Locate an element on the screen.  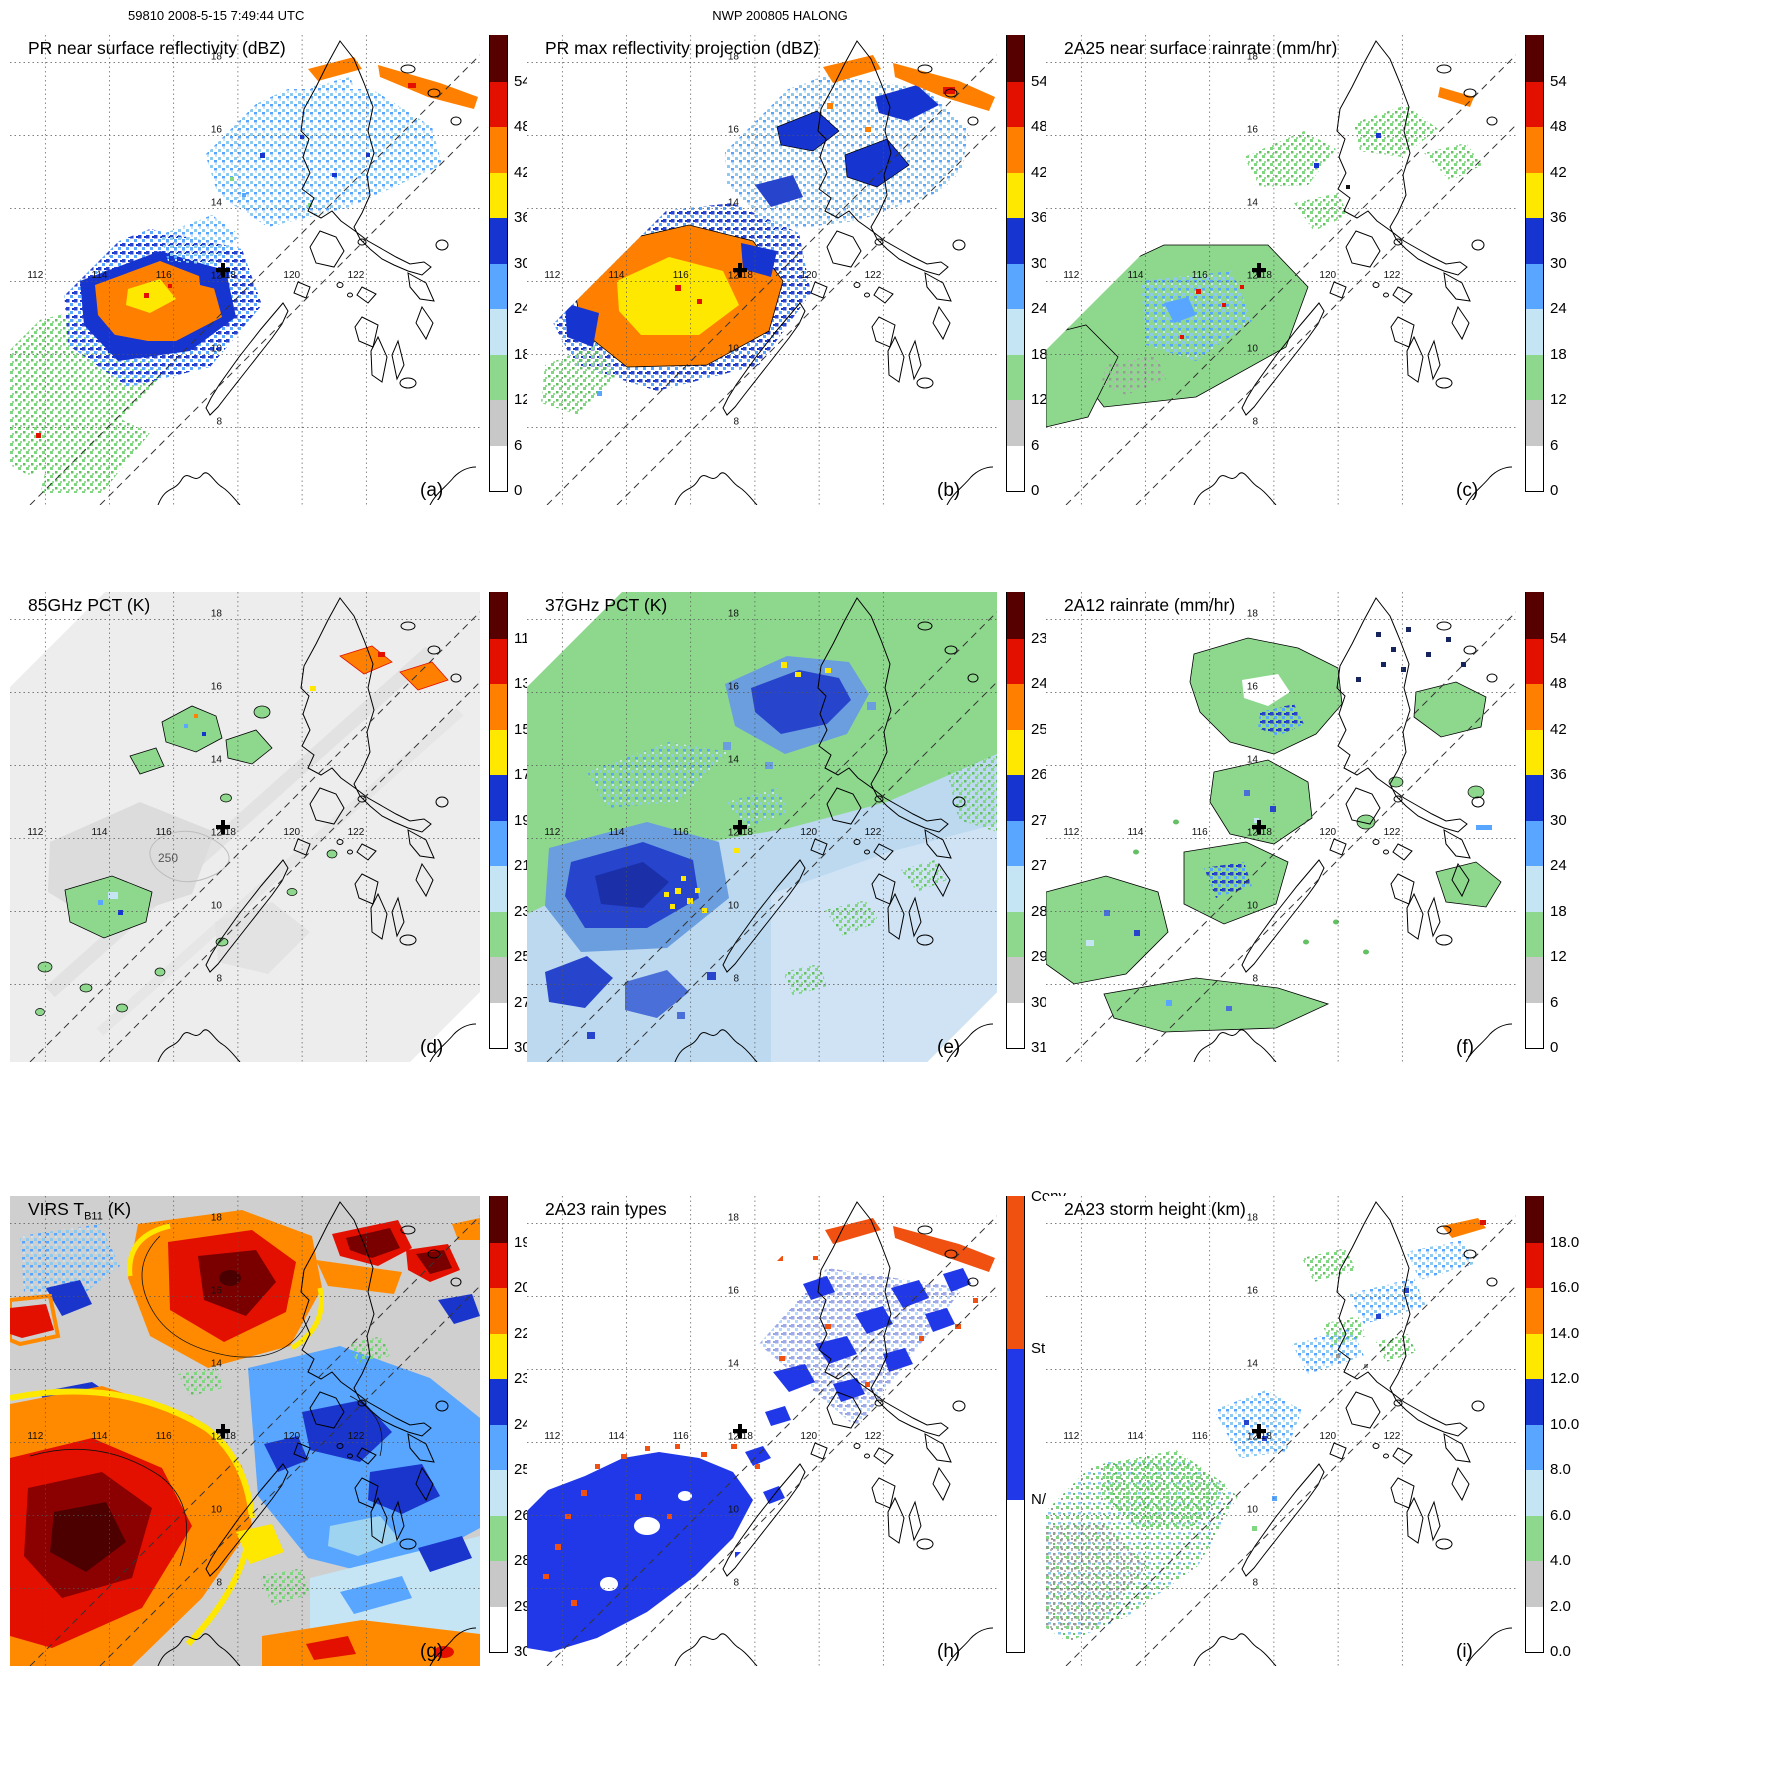
panel-title: 2A25 near surface rainrate (mm/hr) is located at coordinates (1201, 48).